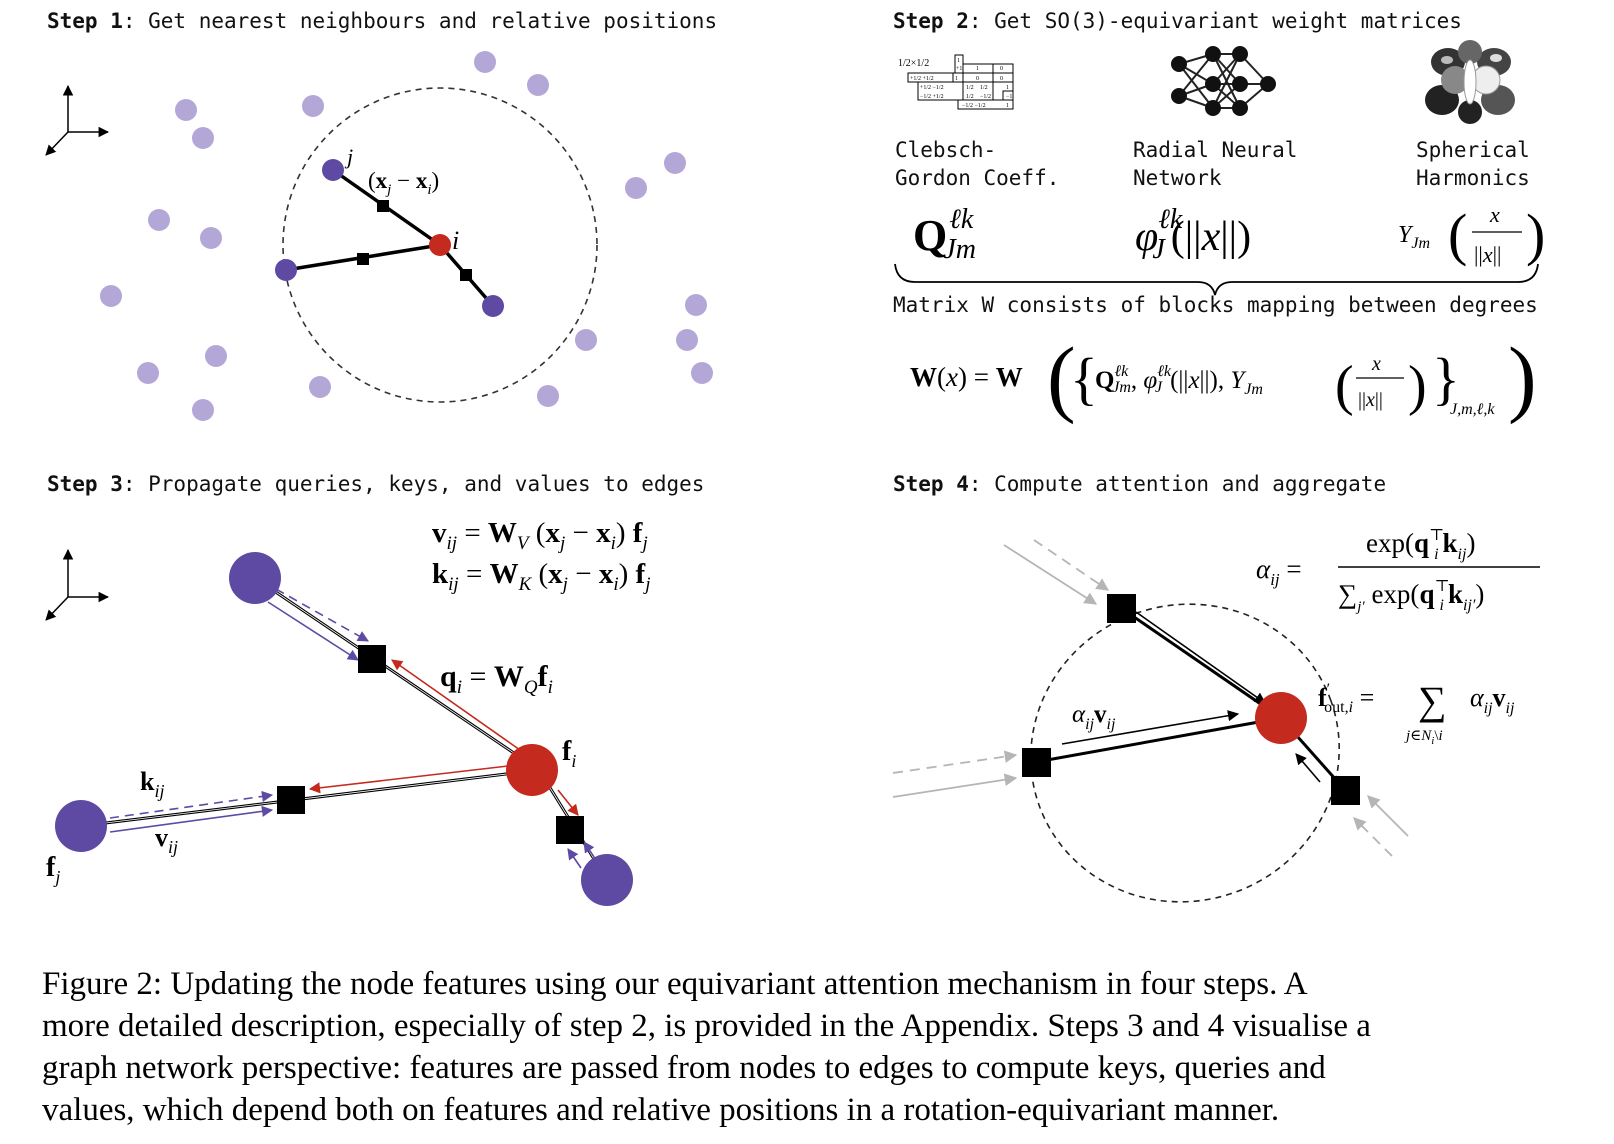 The height and width of the screenshot is (1144, 1614). I want to click on sh-symbol: YJm ( x ||x|| ), so click(1471, 234).